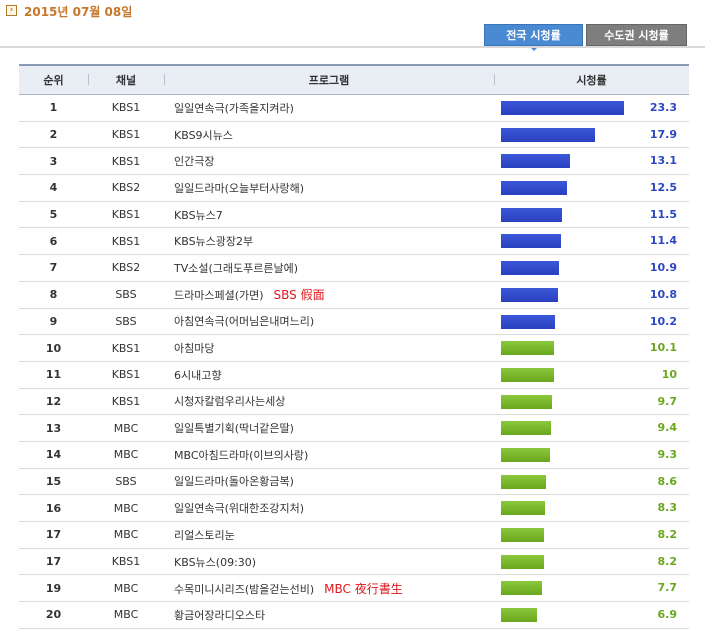  I want to click on program-cell: 일일드라마(돌아온황금복), so click(329, 482).